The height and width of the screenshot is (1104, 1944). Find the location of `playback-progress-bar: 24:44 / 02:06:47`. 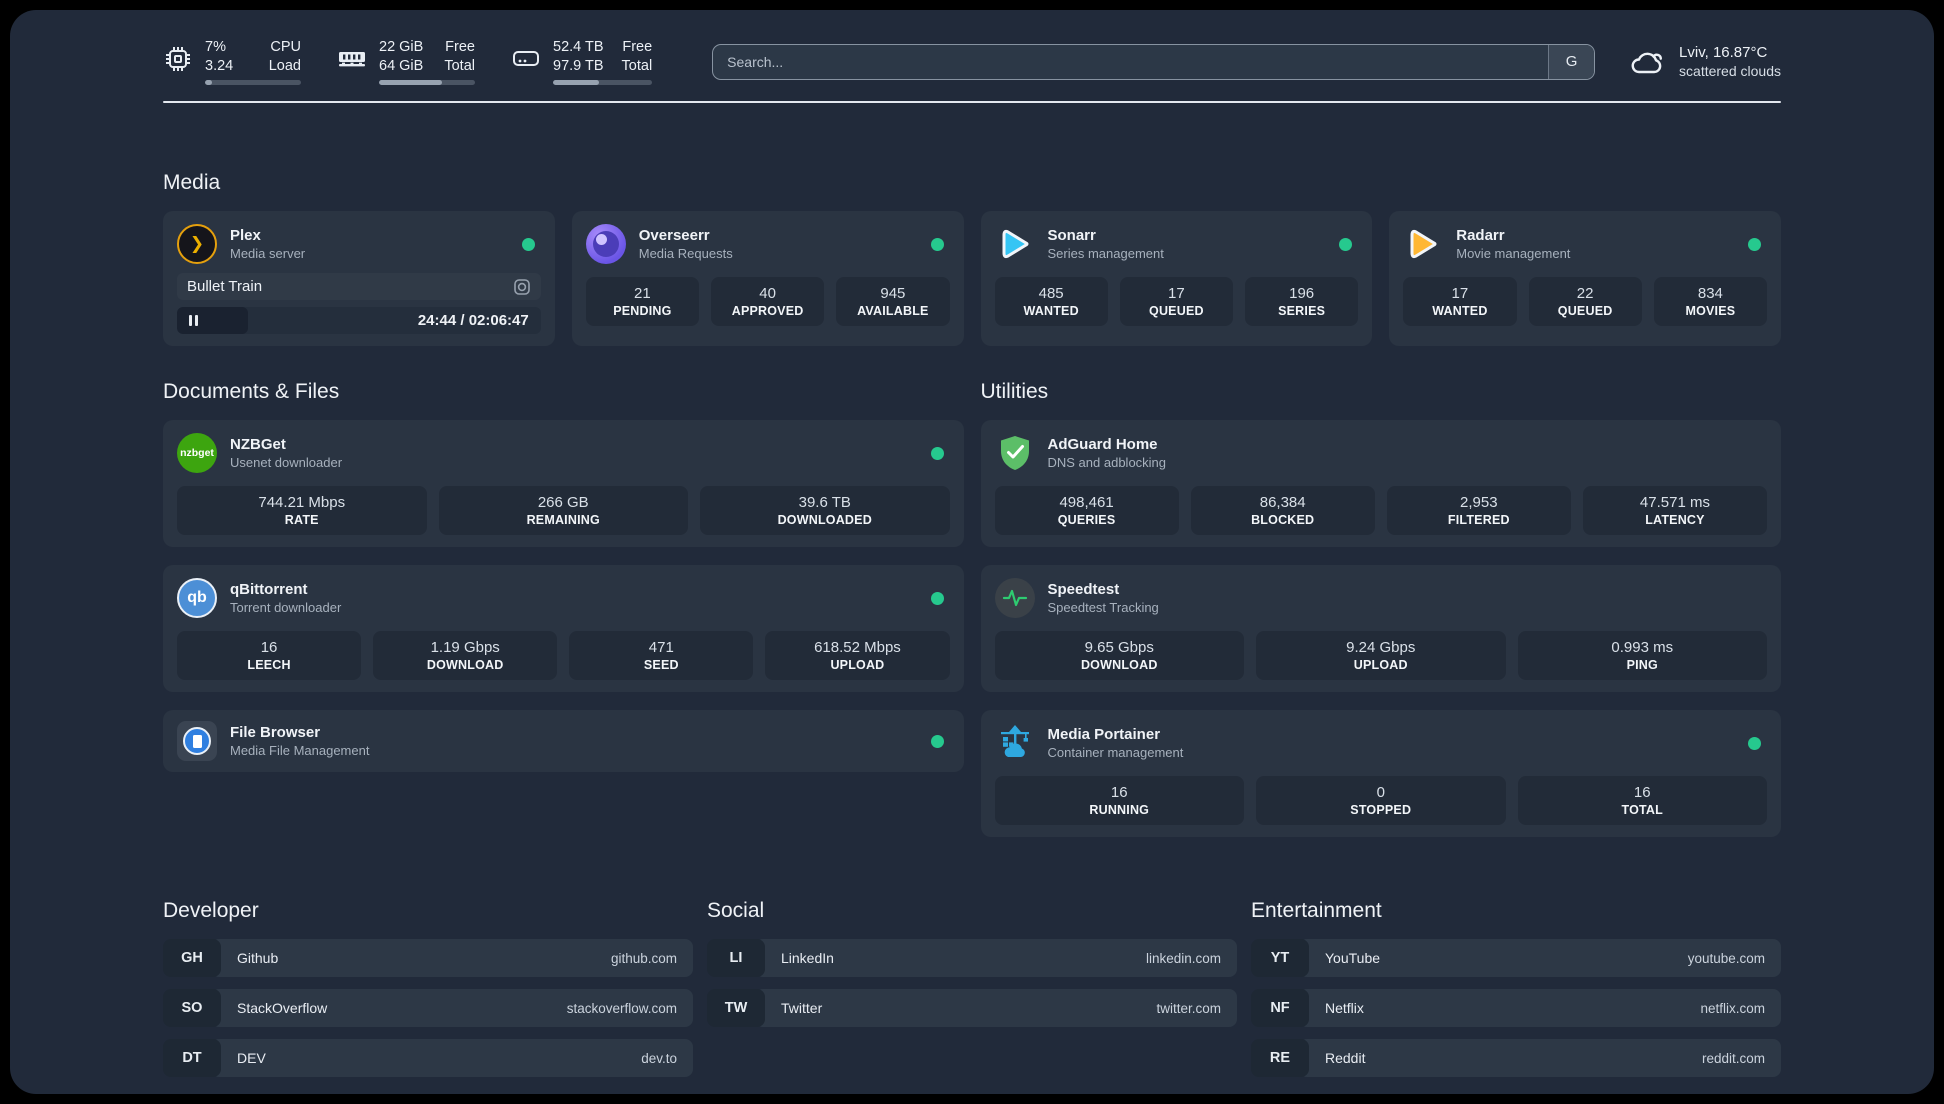

playback-progress-bar: 24:44 / 02:06:47 is located at coordinates (359, 321).